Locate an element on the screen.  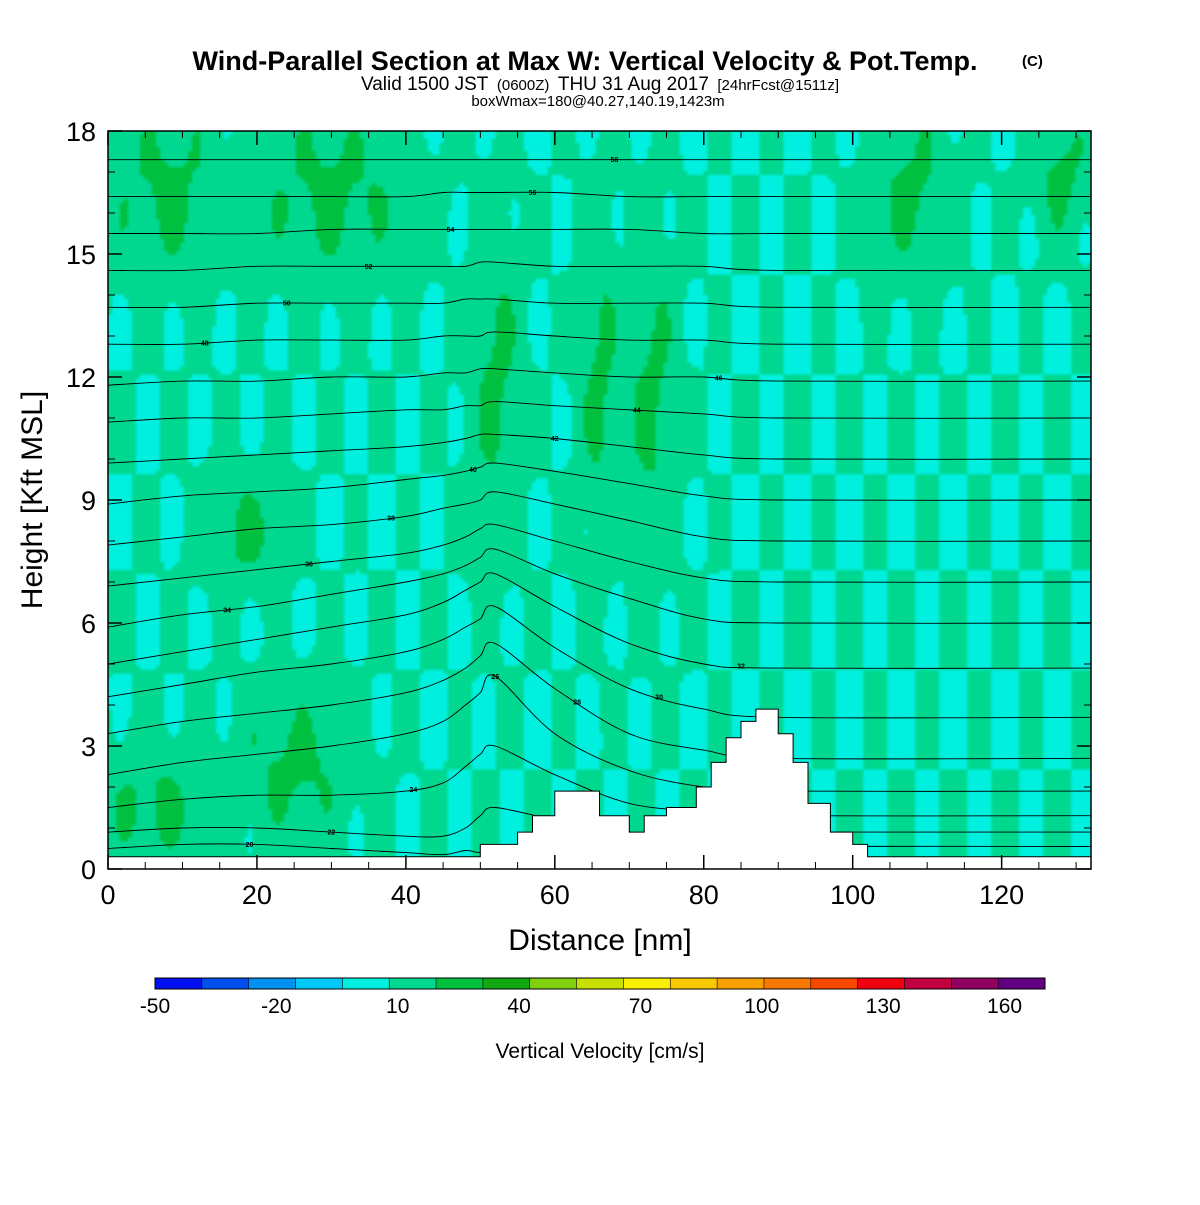
box-info: boxWmax=180@40.27,140.19,1423m is located at coordinates (597, 101).